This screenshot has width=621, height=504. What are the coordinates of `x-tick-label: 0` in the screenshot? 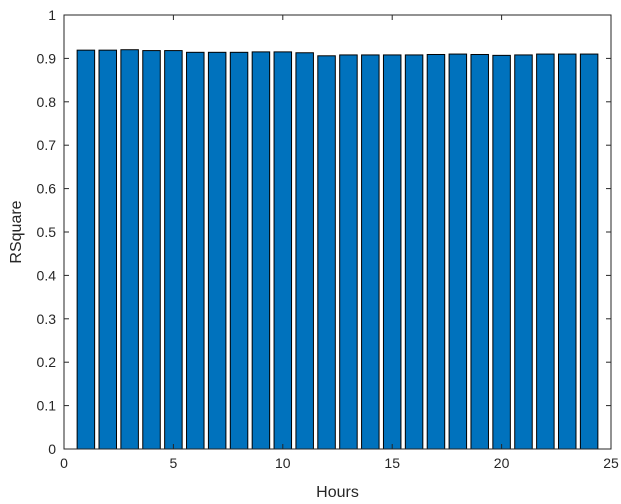 It's located at (64, 463).